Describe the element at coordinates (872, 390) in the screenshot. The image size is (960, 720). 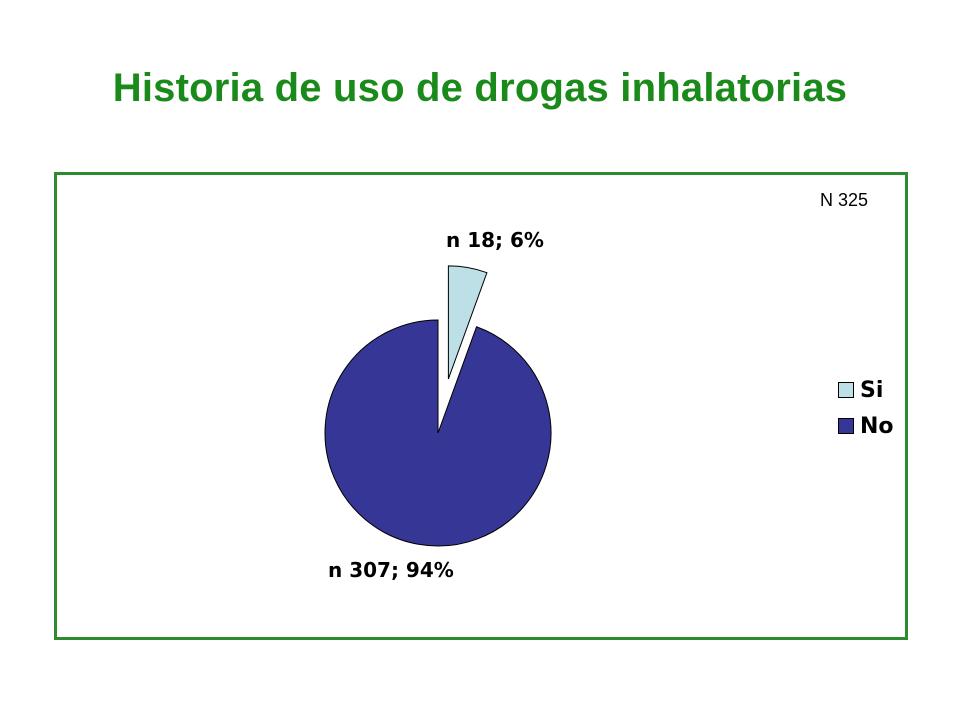
I see `legend-label-si: Si` at that location.